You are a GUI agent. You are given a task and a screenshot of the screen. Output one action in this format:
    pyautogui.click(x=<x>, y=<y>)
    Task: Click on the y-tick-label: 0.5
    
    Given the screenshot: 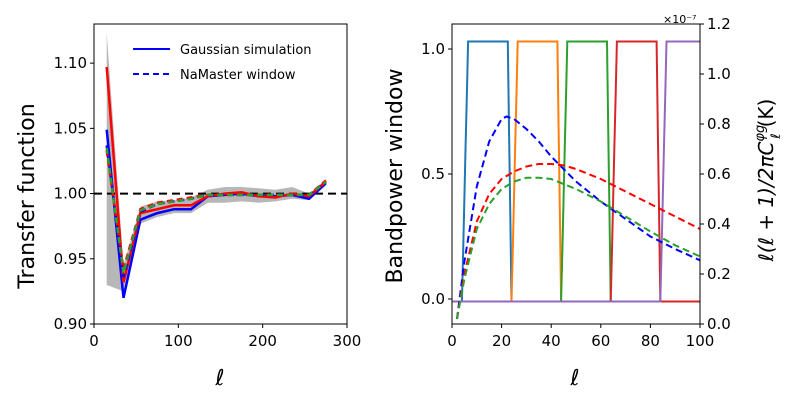 What is the action you would take?
    pyautogui.click(x=433, y=174)
    